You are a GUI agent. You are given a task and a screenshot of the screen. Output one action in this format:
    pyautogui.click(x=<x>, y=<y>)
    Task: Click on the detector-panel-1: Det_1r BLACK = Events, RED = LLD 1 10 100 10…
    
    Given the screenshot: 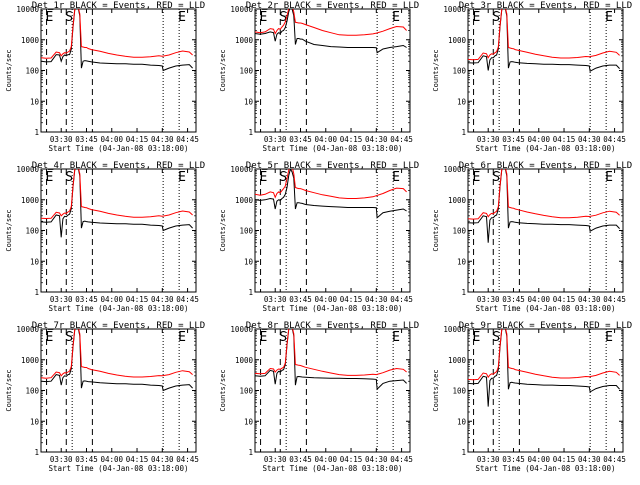 What is the action you would take?
    pyautogui.click(x=105, y=77)
    